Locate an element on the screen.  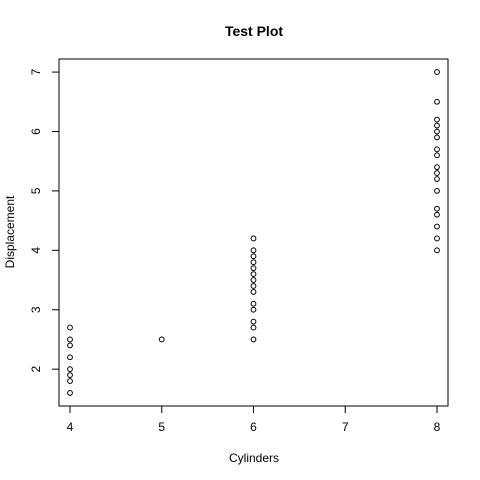
x-axis: 4 5 6 7 8 is located at coordinates (254, 419).